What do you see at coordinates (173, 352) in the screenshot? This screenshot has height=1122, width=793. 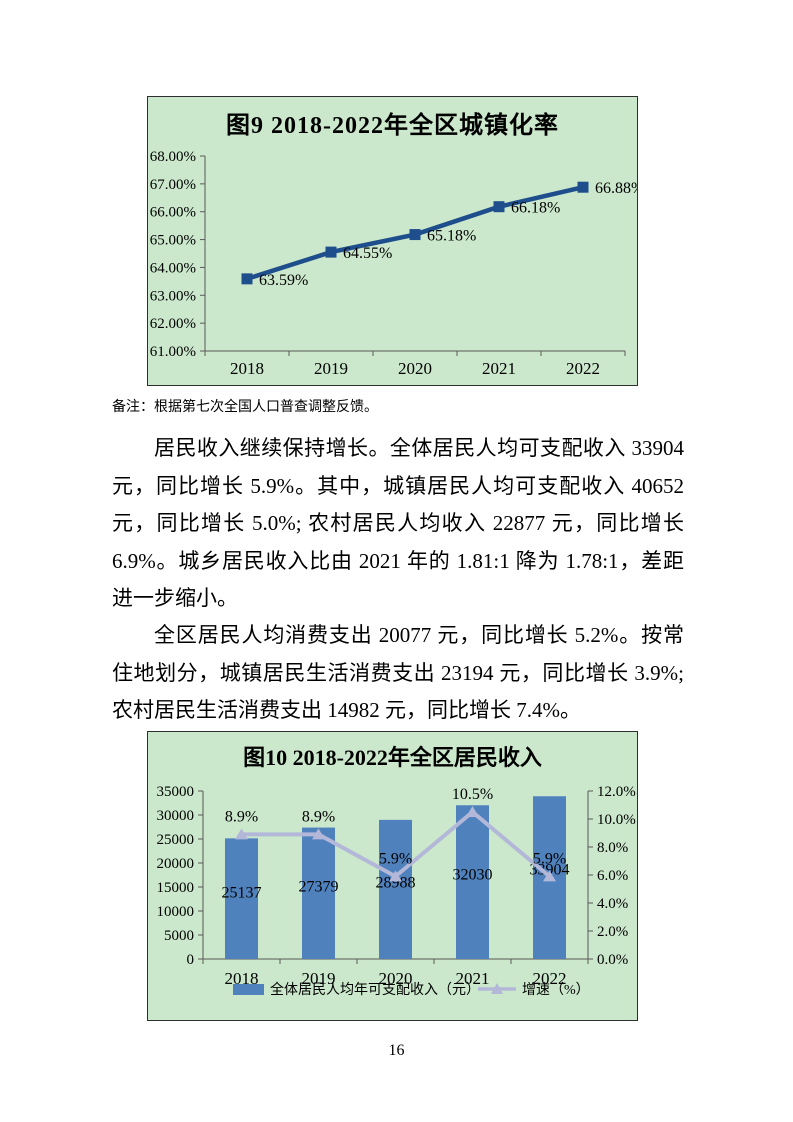 I see `svg-text: 61.00%` at bounding box center [173, 352].